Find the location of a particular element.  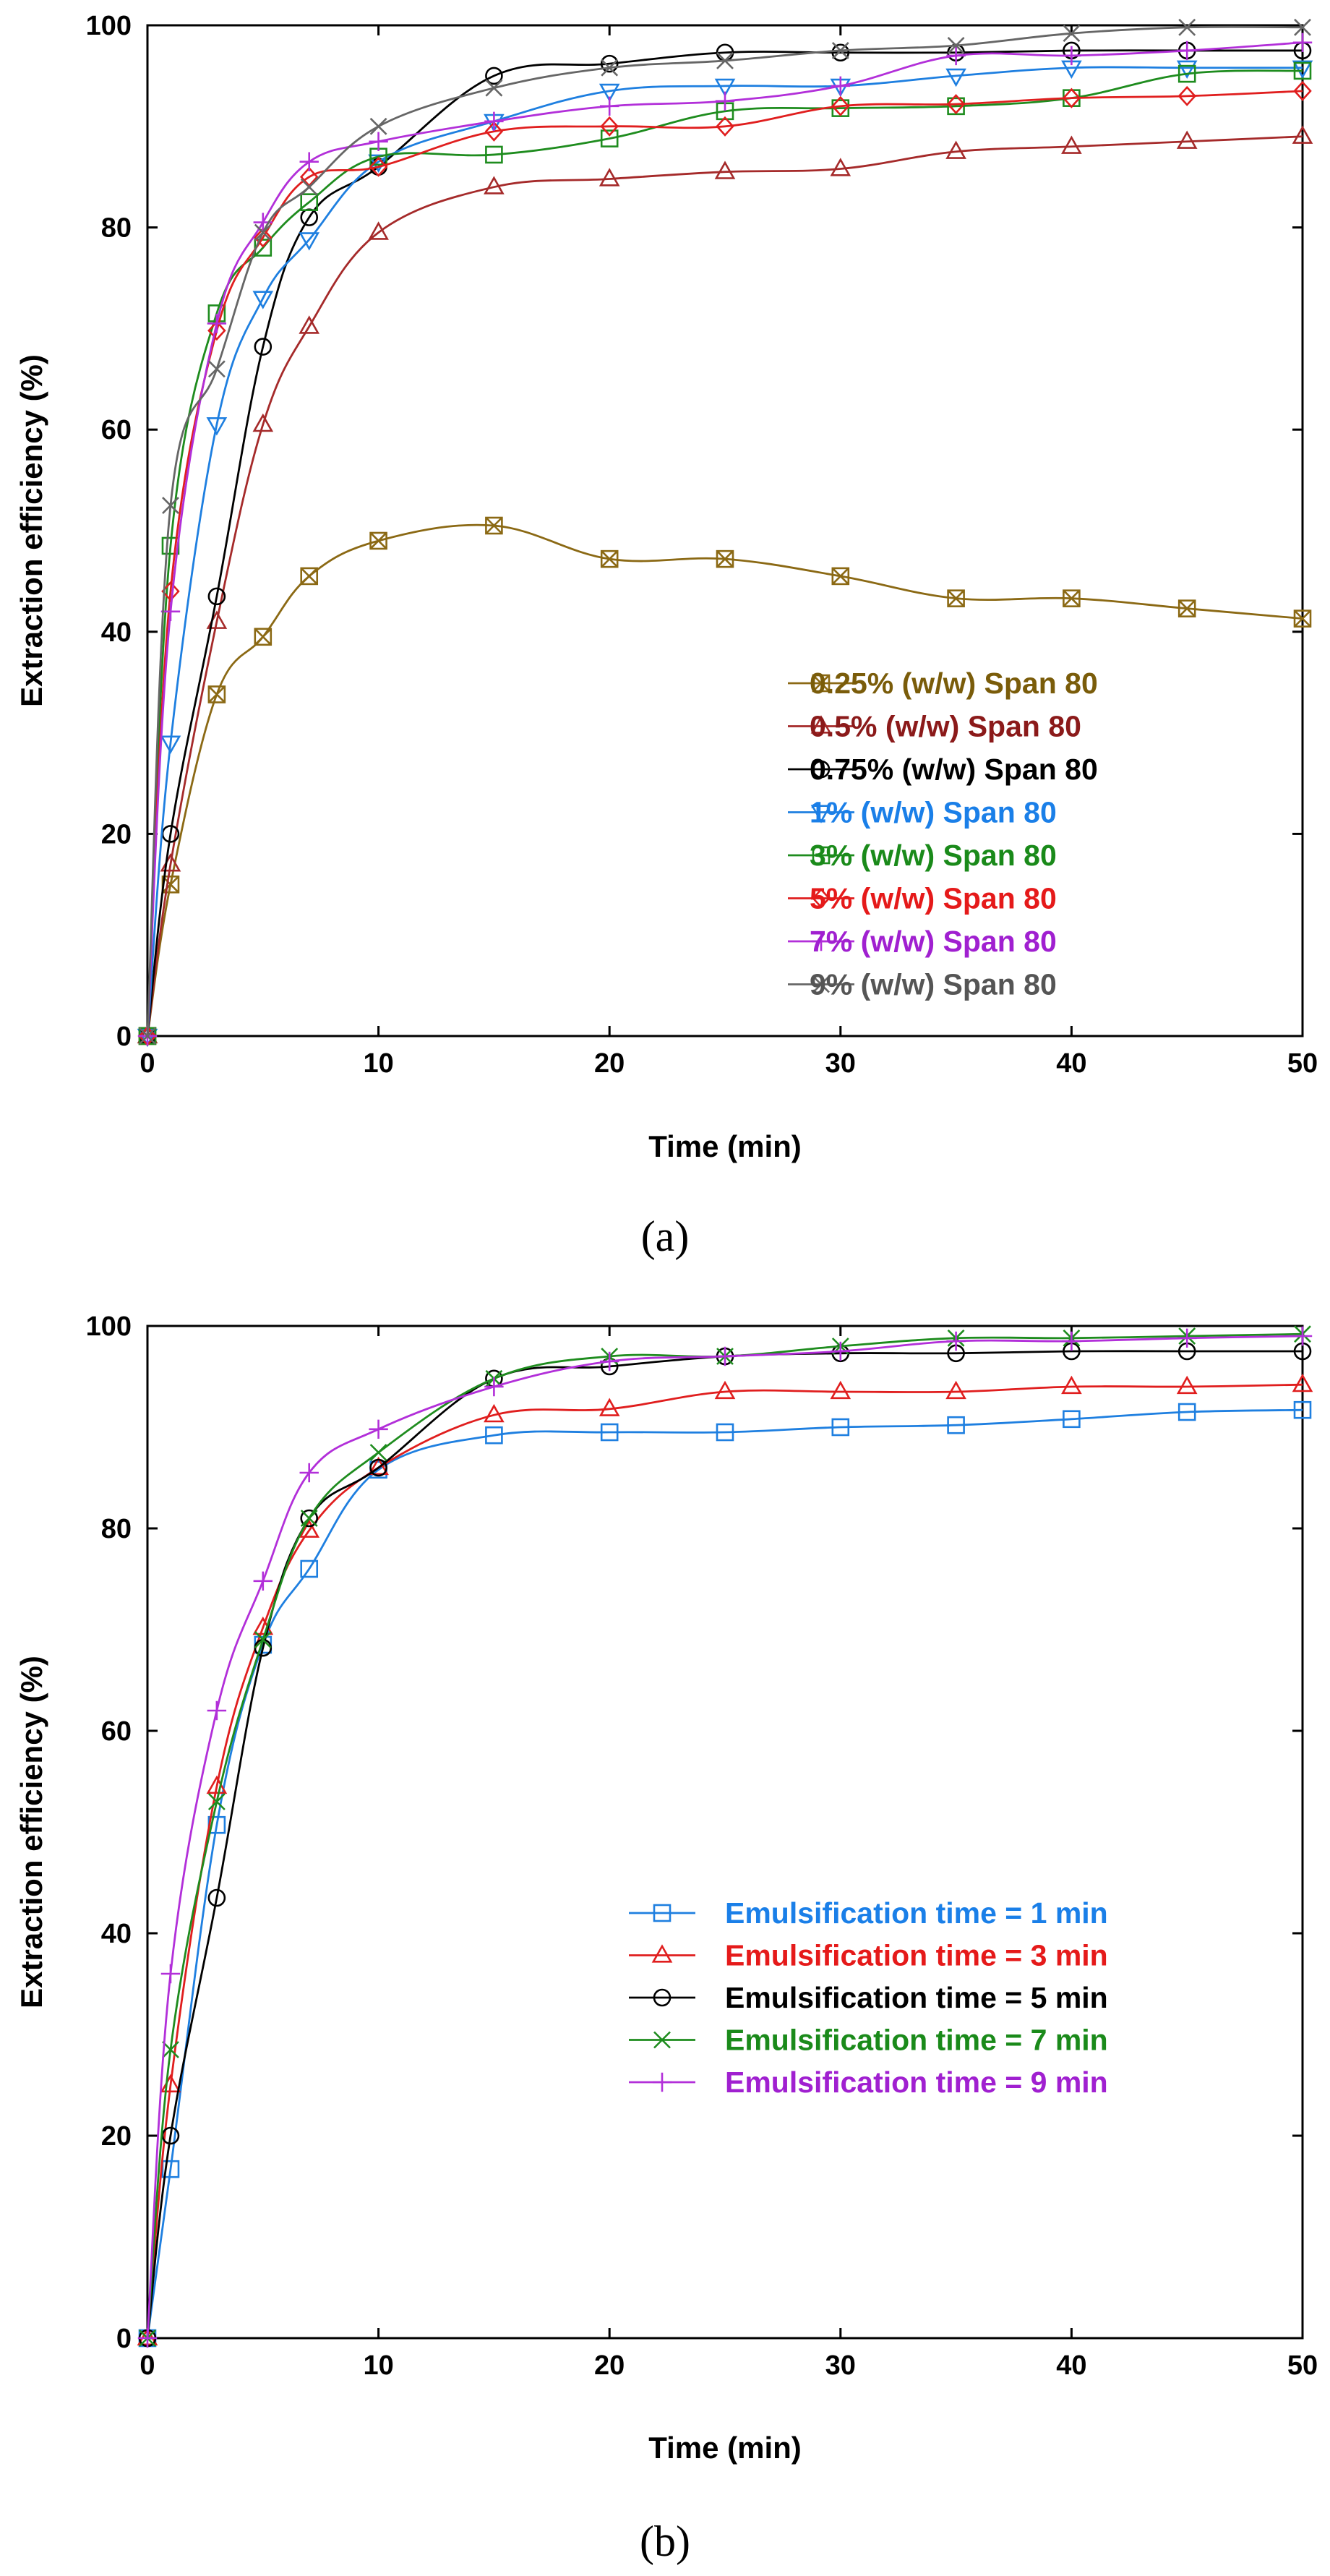

y-tick-label: 20 is located at coordinates (116, 834).